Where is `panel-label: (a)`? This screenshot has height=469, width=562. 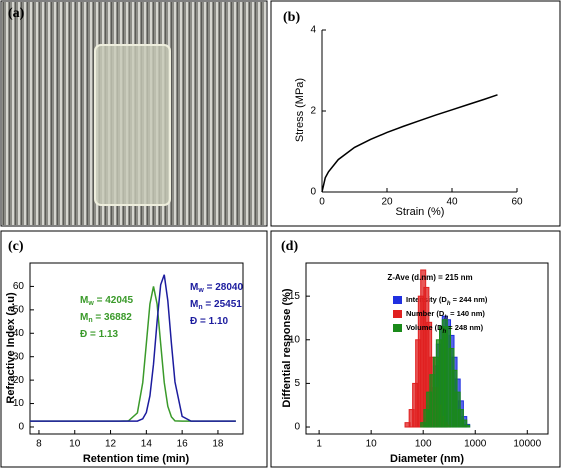
panel-label: (a) is located at coordinates (16, 13).